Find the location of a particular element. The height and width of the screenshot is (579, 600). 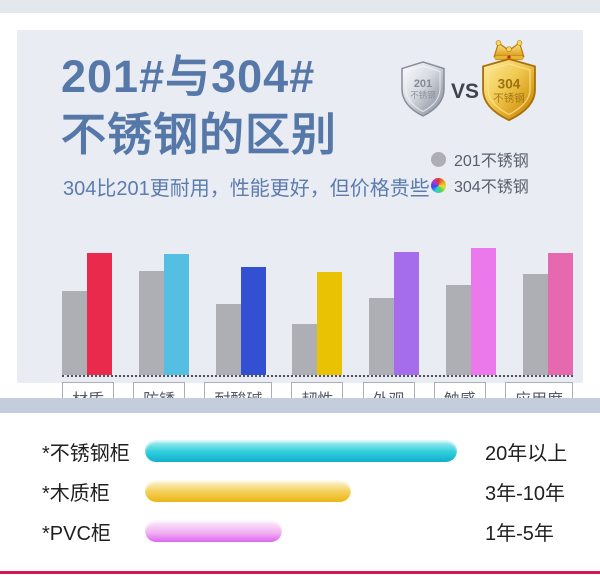

legend-label-304: 304不锈钢 is located at coordinates (491, 187).